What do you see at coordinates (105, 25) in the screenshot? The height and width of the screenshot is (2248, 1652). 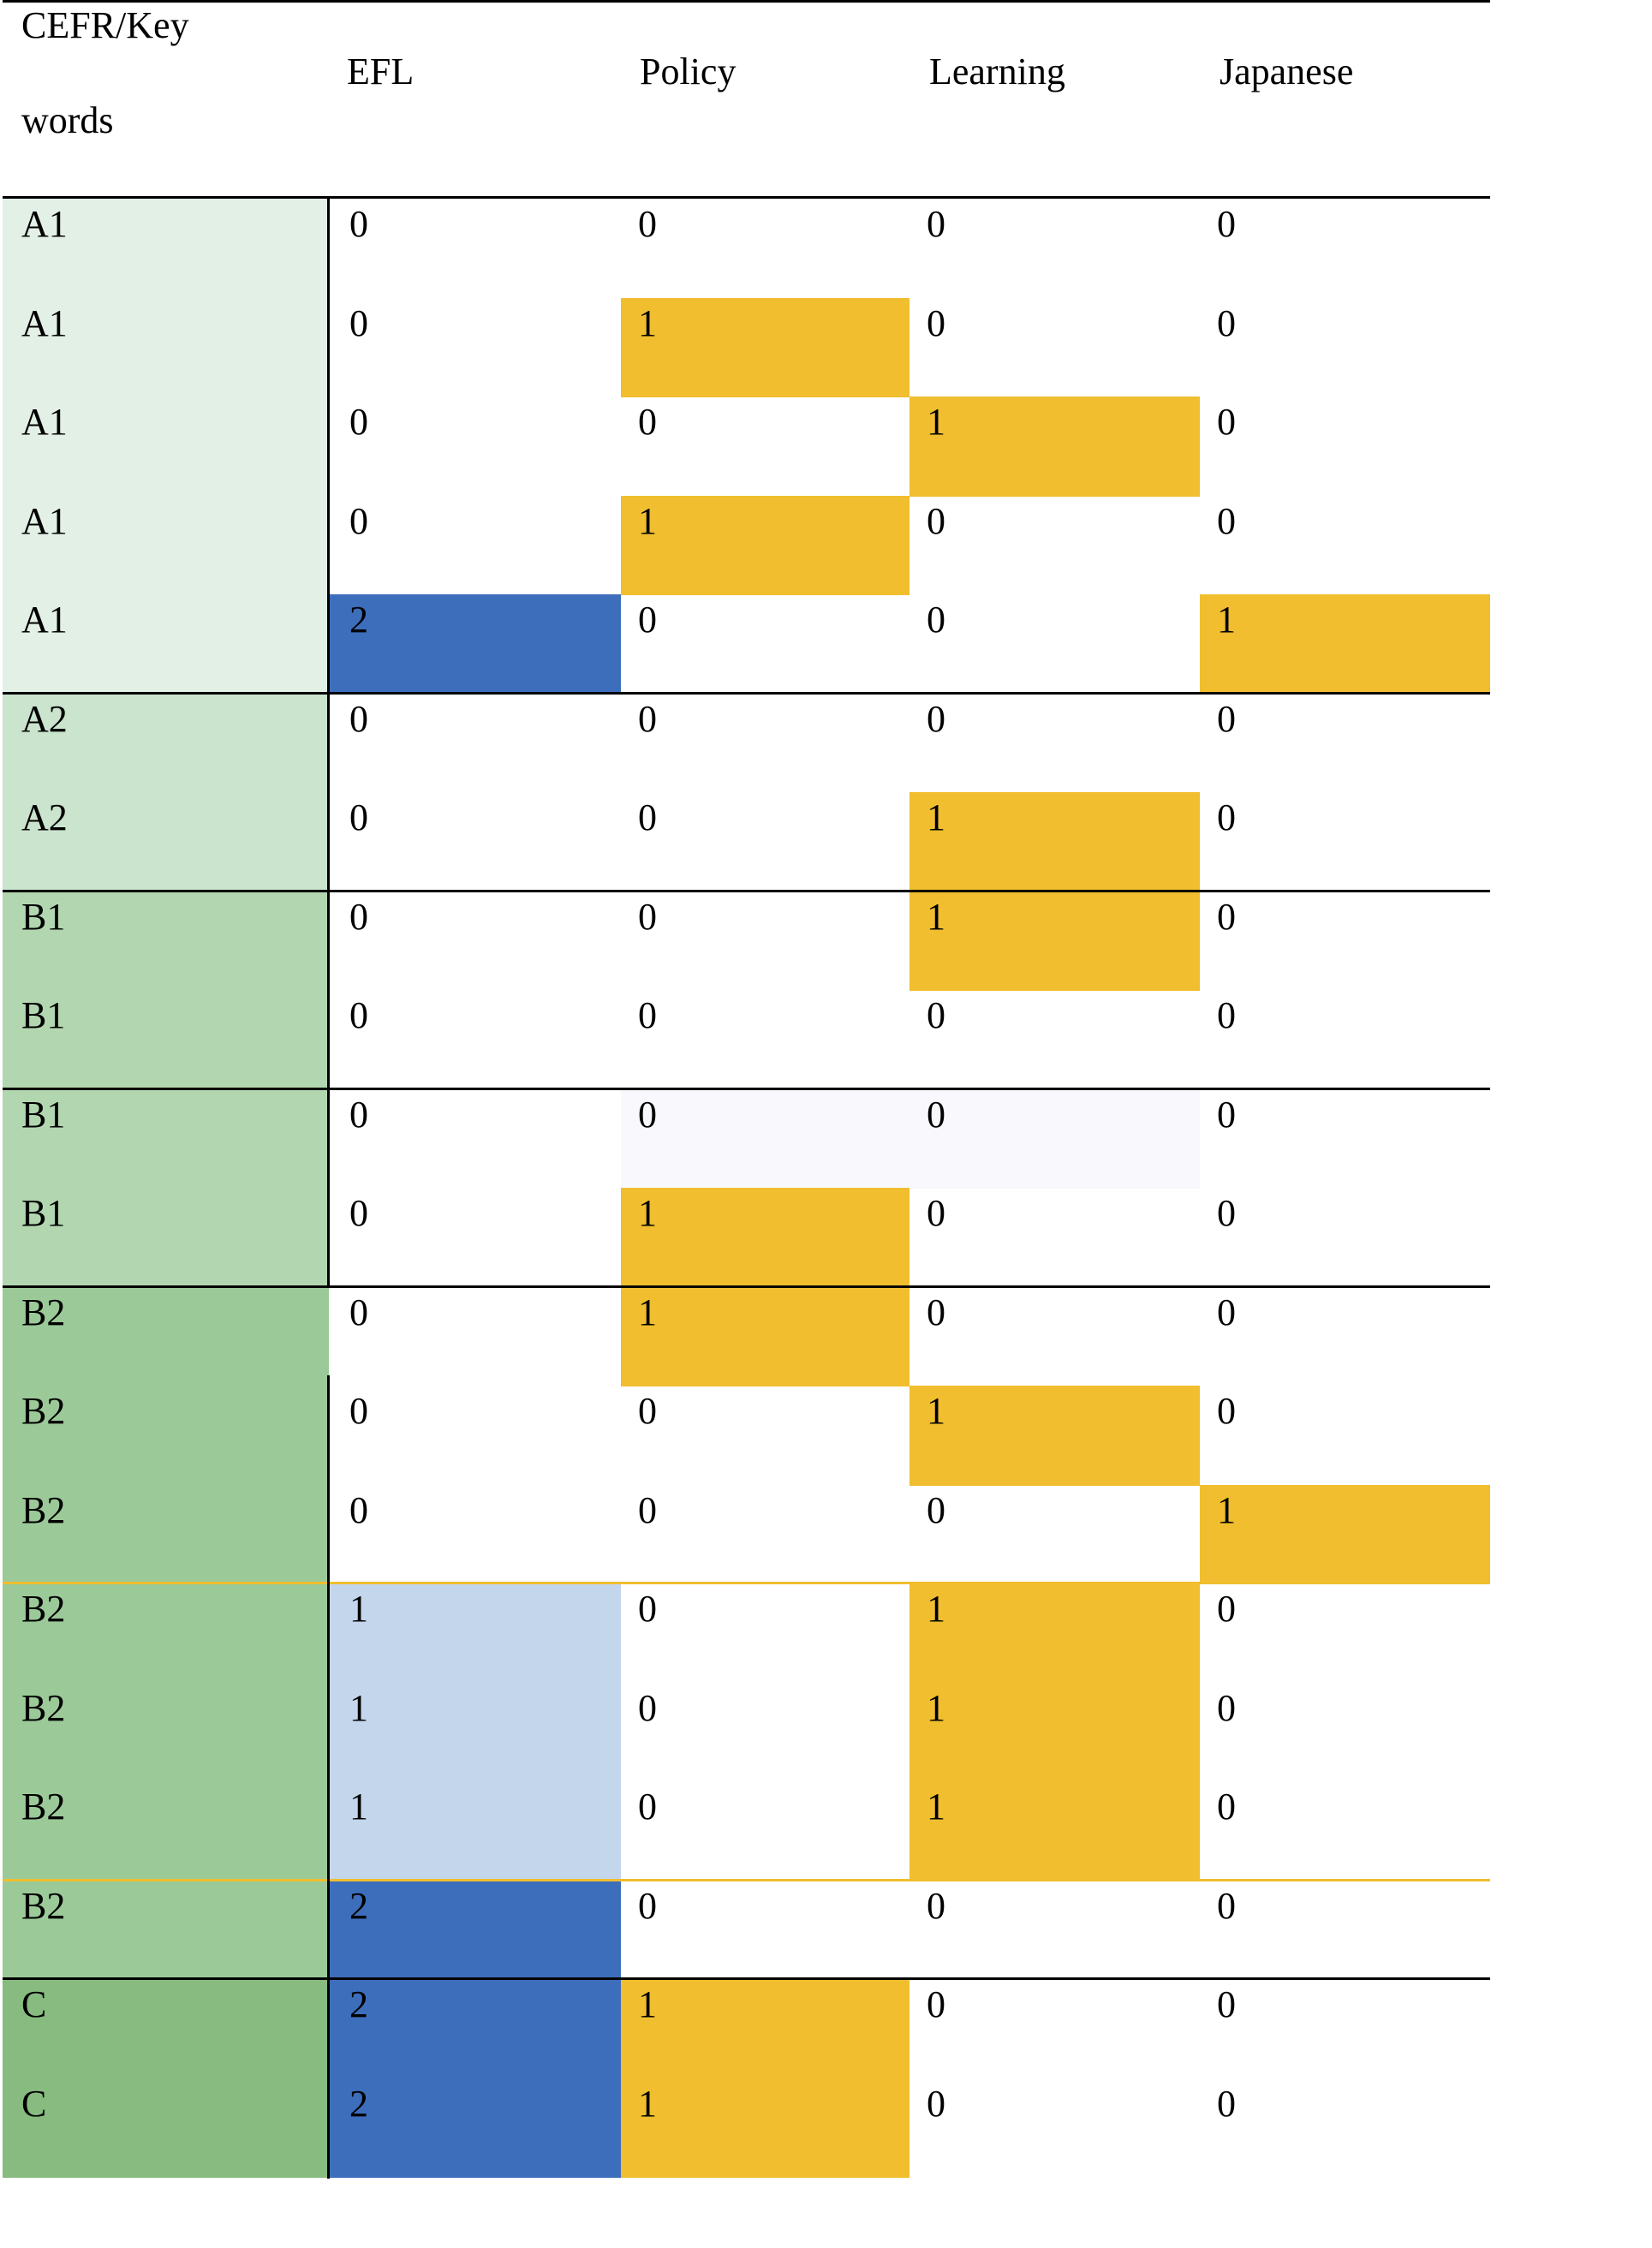 I see `header-label-line1: CEFR/Key` at bounding box center [105, 25].